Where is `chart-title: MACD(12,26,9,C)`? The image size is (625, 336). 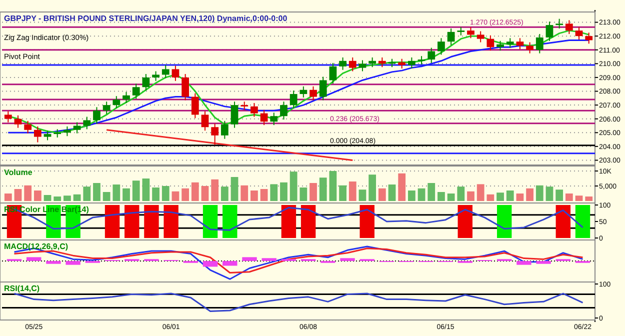 chart-title: MACD(12,26,9,C) is located at coordinates (36, 246).